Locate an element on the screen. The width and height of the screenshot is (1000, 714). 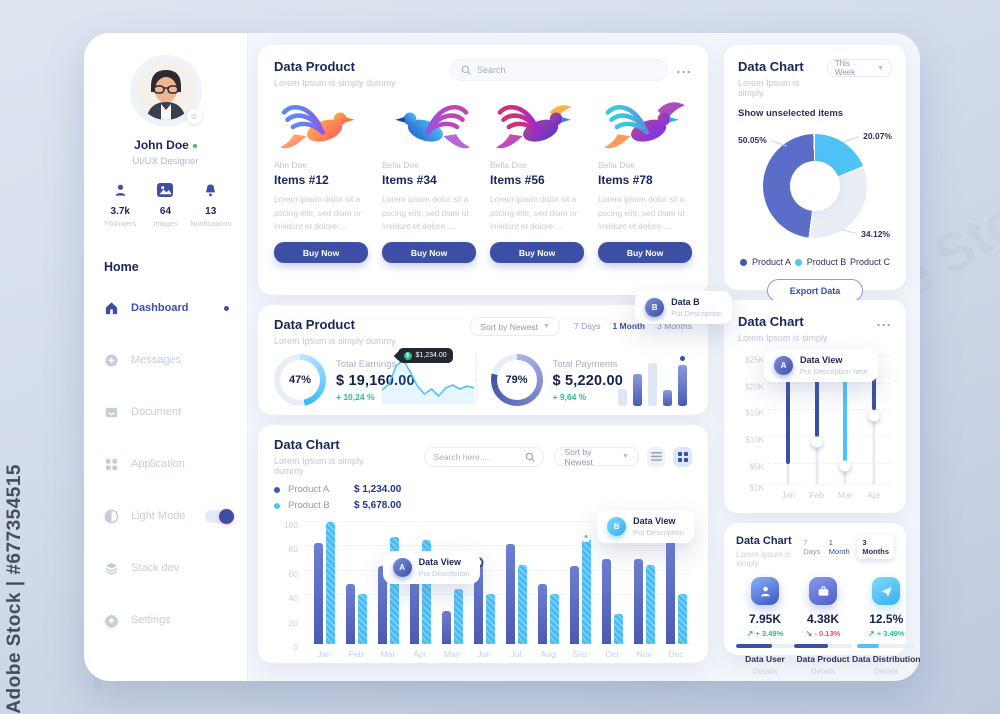
legend-product-b: Product B is located at coordinates (820, 262).